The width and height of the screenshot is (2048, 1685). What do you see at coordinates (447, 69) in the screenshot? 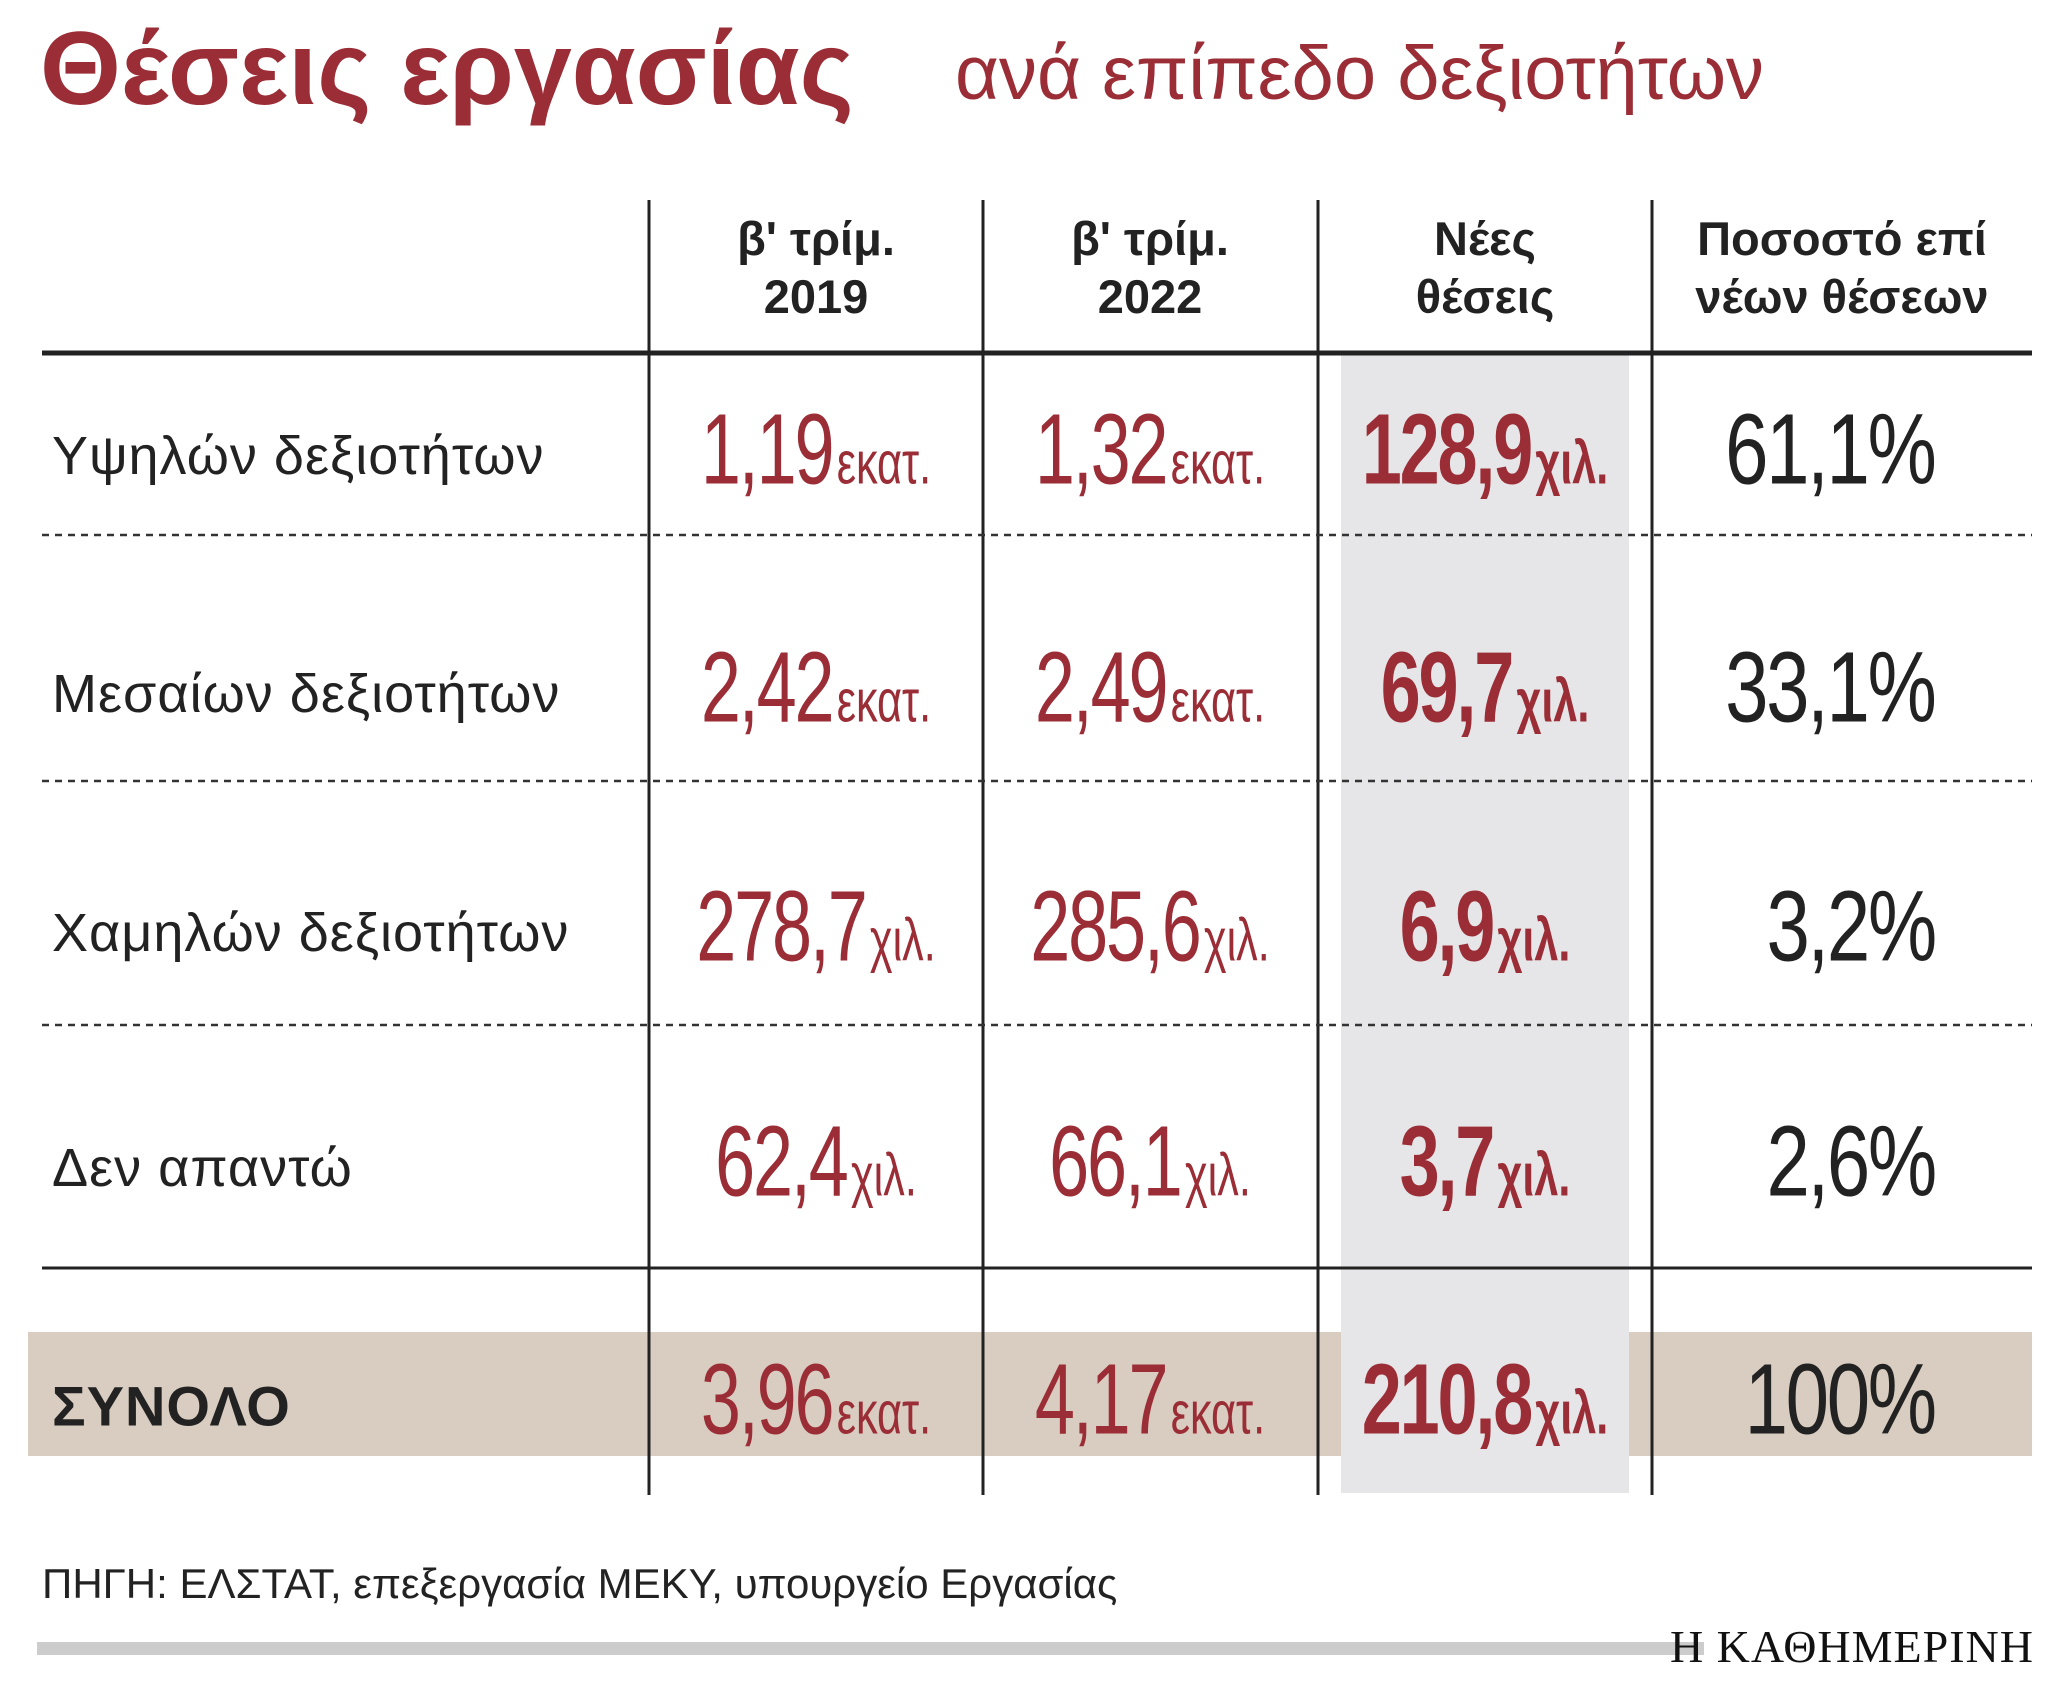
I see `title: Θέσεις εργασίας` at bounding box center [447, 69].